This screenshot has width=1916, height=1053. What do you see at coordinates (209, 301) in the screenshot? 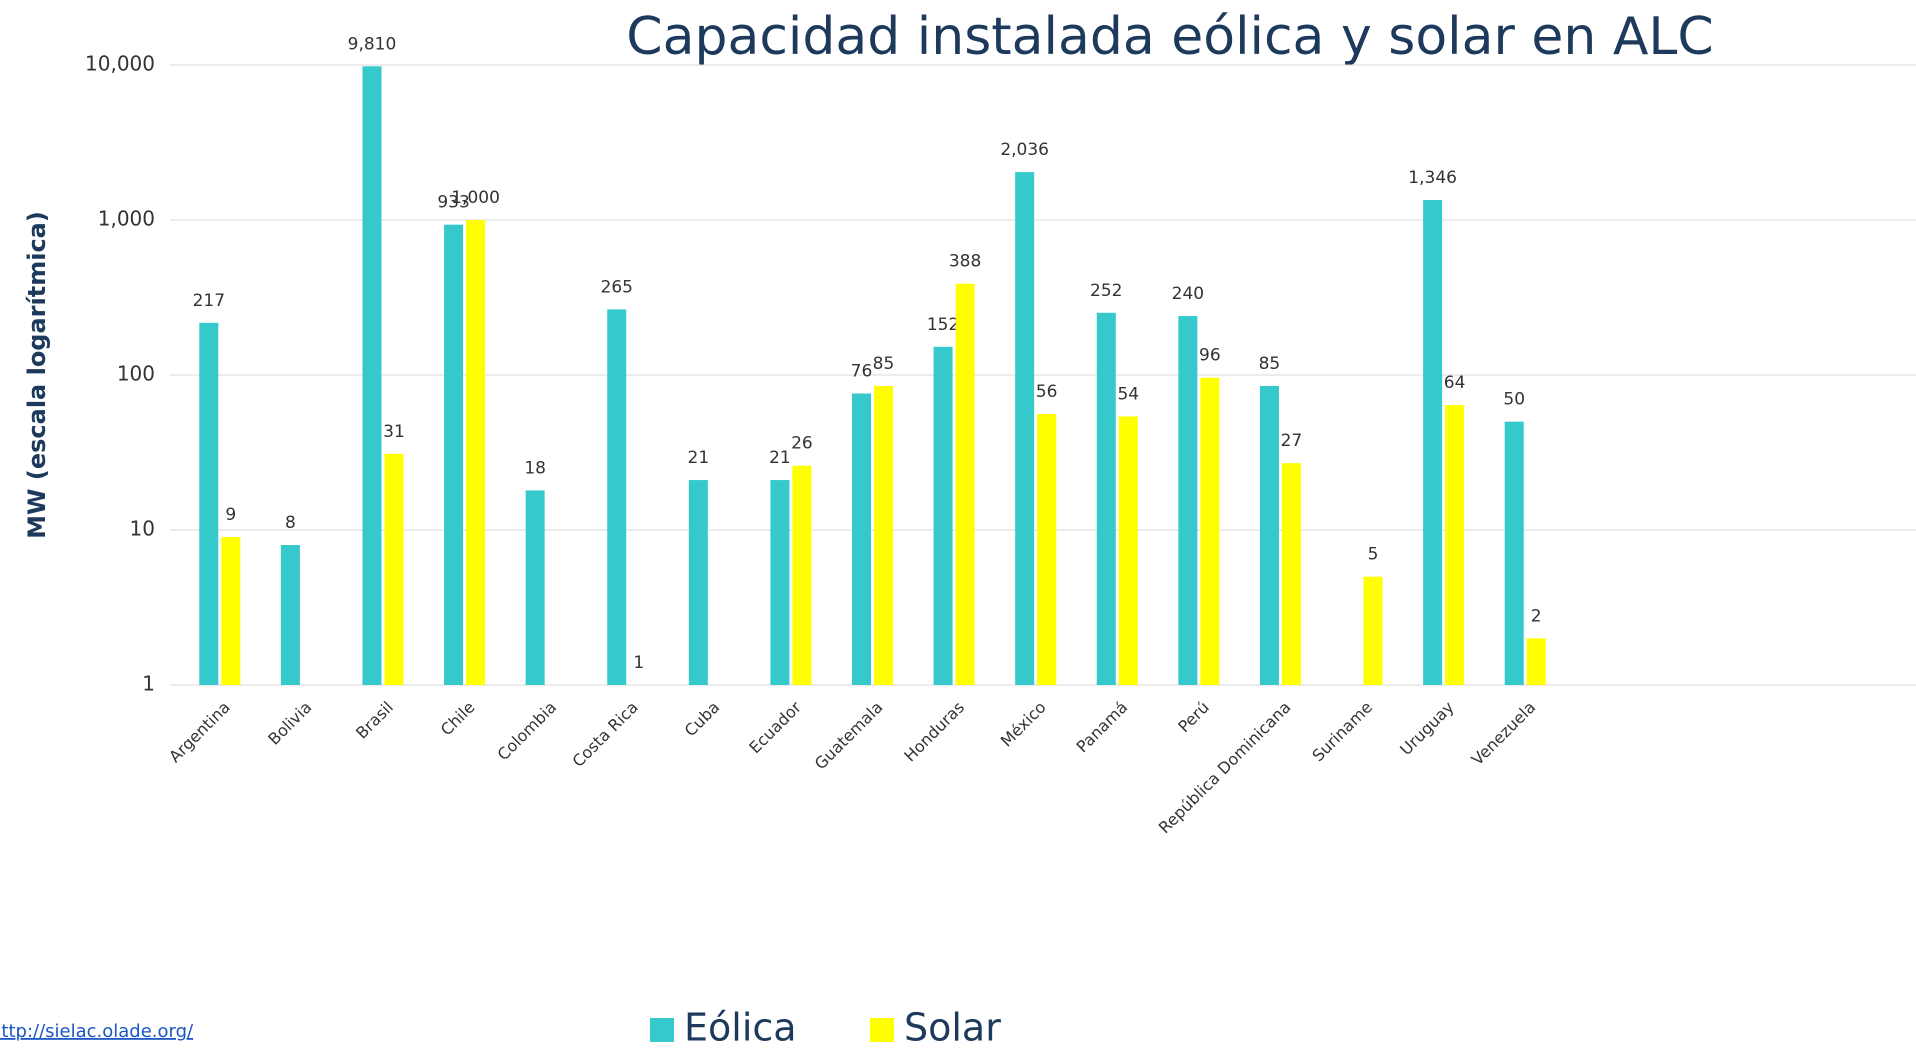
I see `data-label: 217` at bounding box center [209, 301].